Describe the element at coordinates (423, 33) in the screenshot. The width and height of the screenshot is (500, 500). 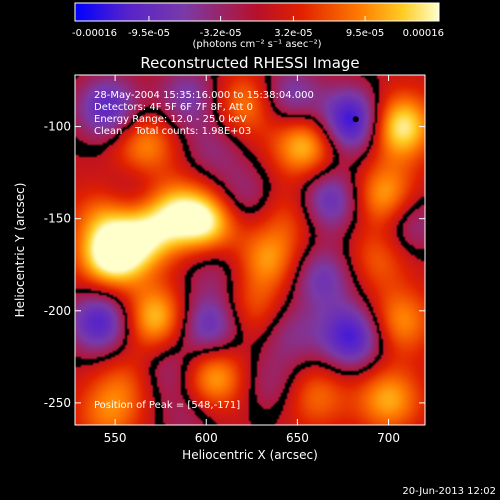
I see `colorbar-tick-label: 0.00016` at that location.